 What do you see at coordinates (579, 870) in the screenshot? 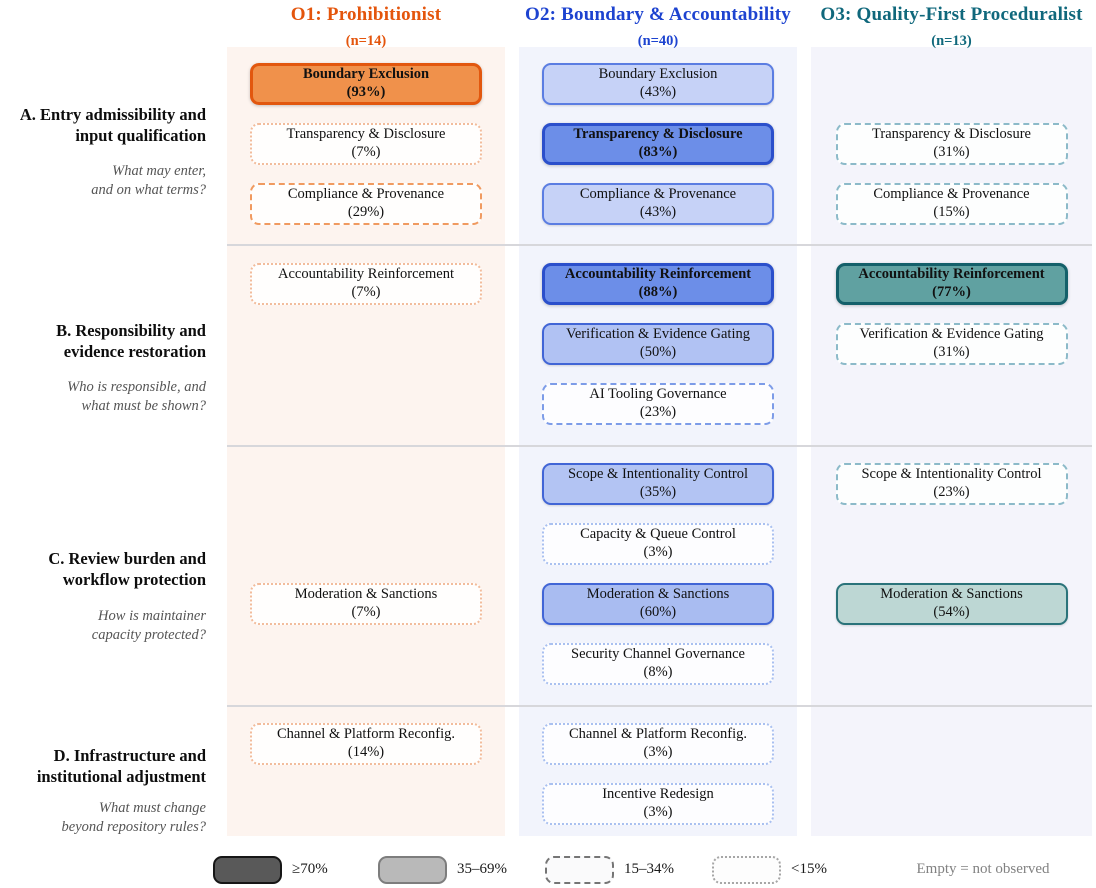
I see `legend-swatch-low` at bounding box center [579, 870].